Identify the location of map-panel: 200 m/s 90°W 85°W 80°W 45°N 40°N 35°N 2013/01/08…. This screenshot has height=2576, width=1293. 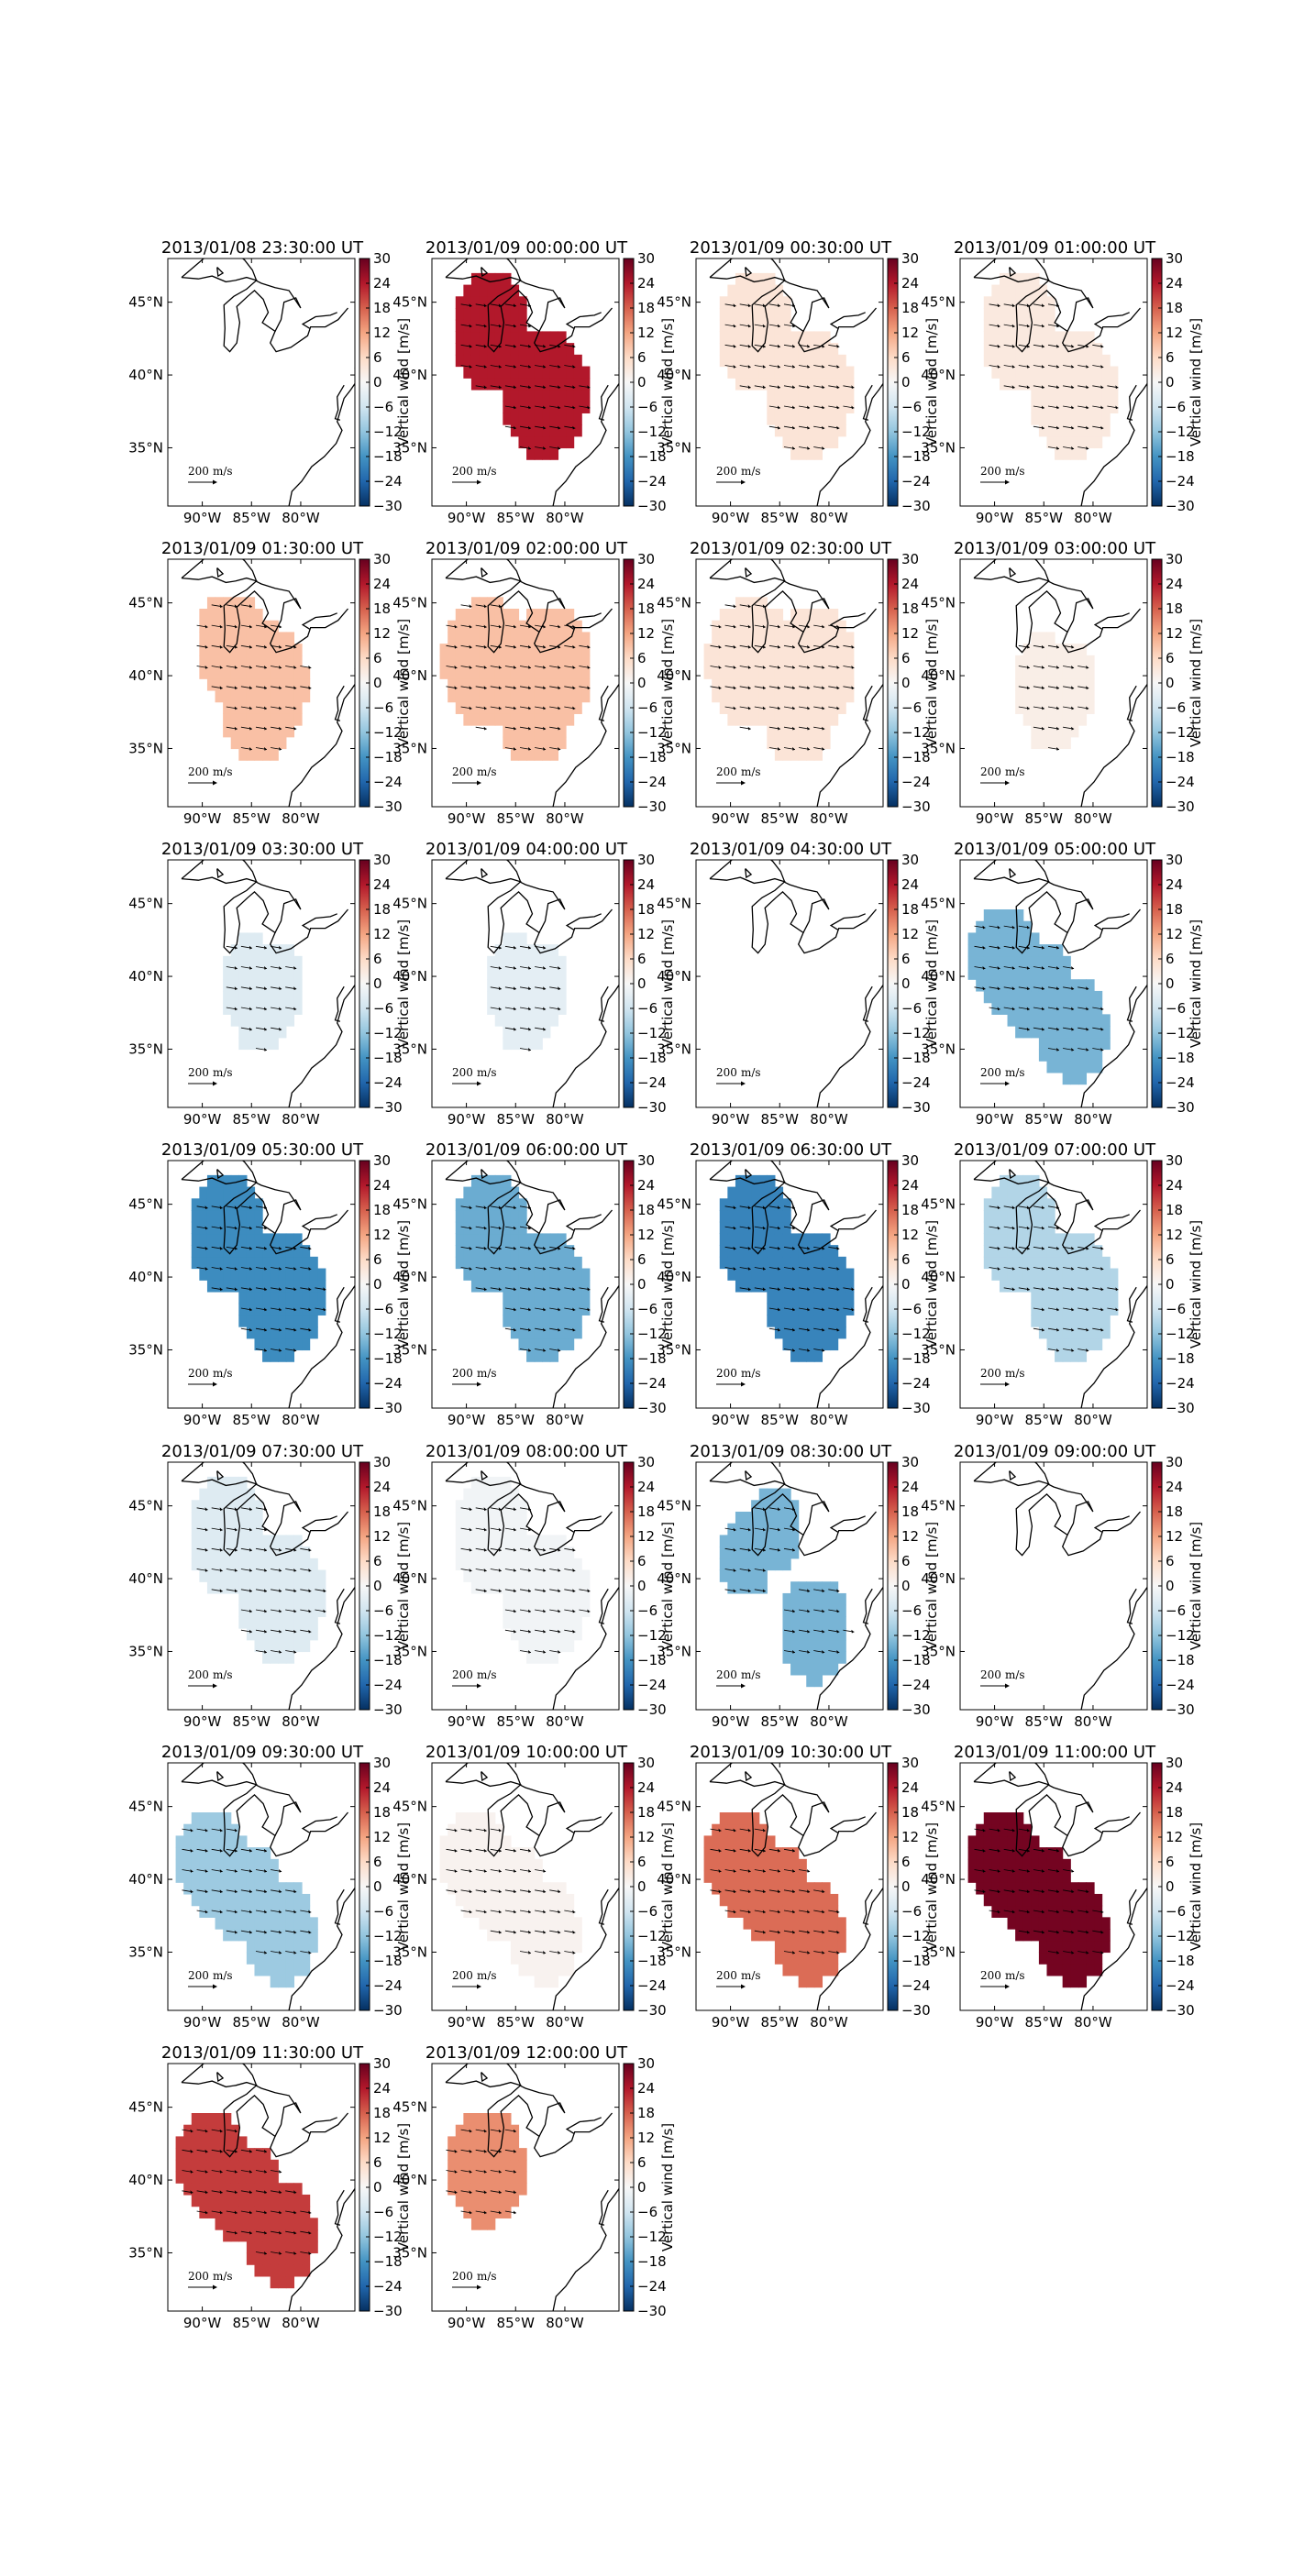
(270, 382).